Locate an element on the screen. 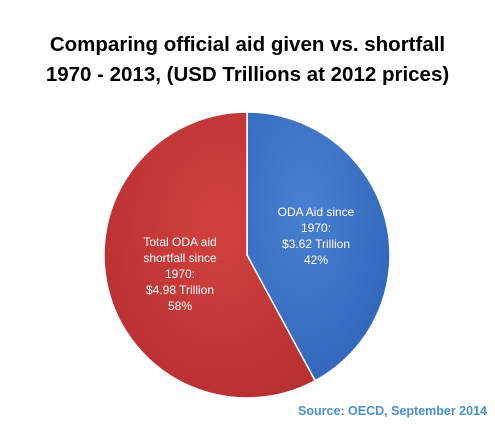  slice-label-line: shortfall since is located at coordinates (180, 258).